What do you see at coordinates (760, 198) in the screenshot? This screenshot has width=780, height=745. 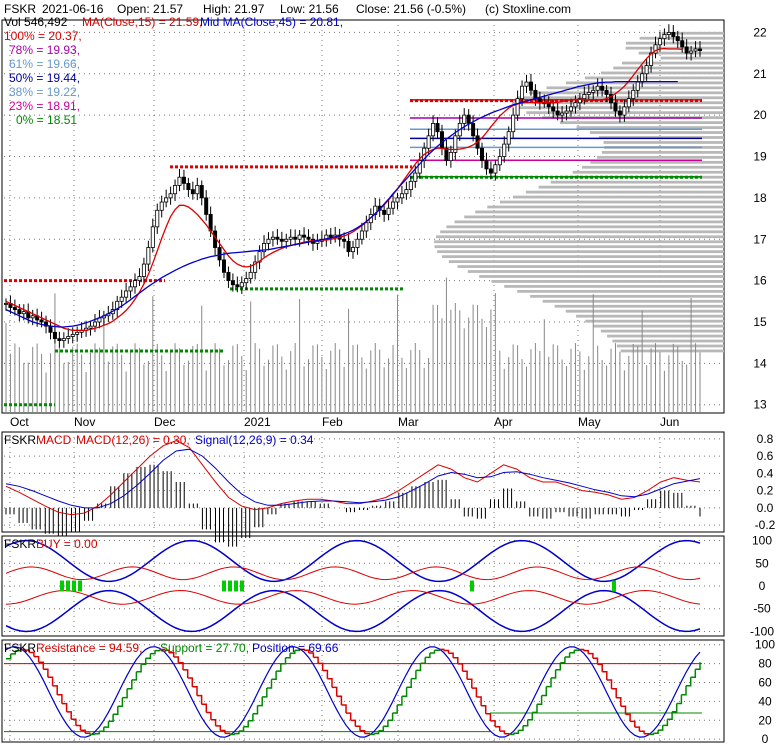 I see `price-tick-label: 18` at bounding box center [760, 198].